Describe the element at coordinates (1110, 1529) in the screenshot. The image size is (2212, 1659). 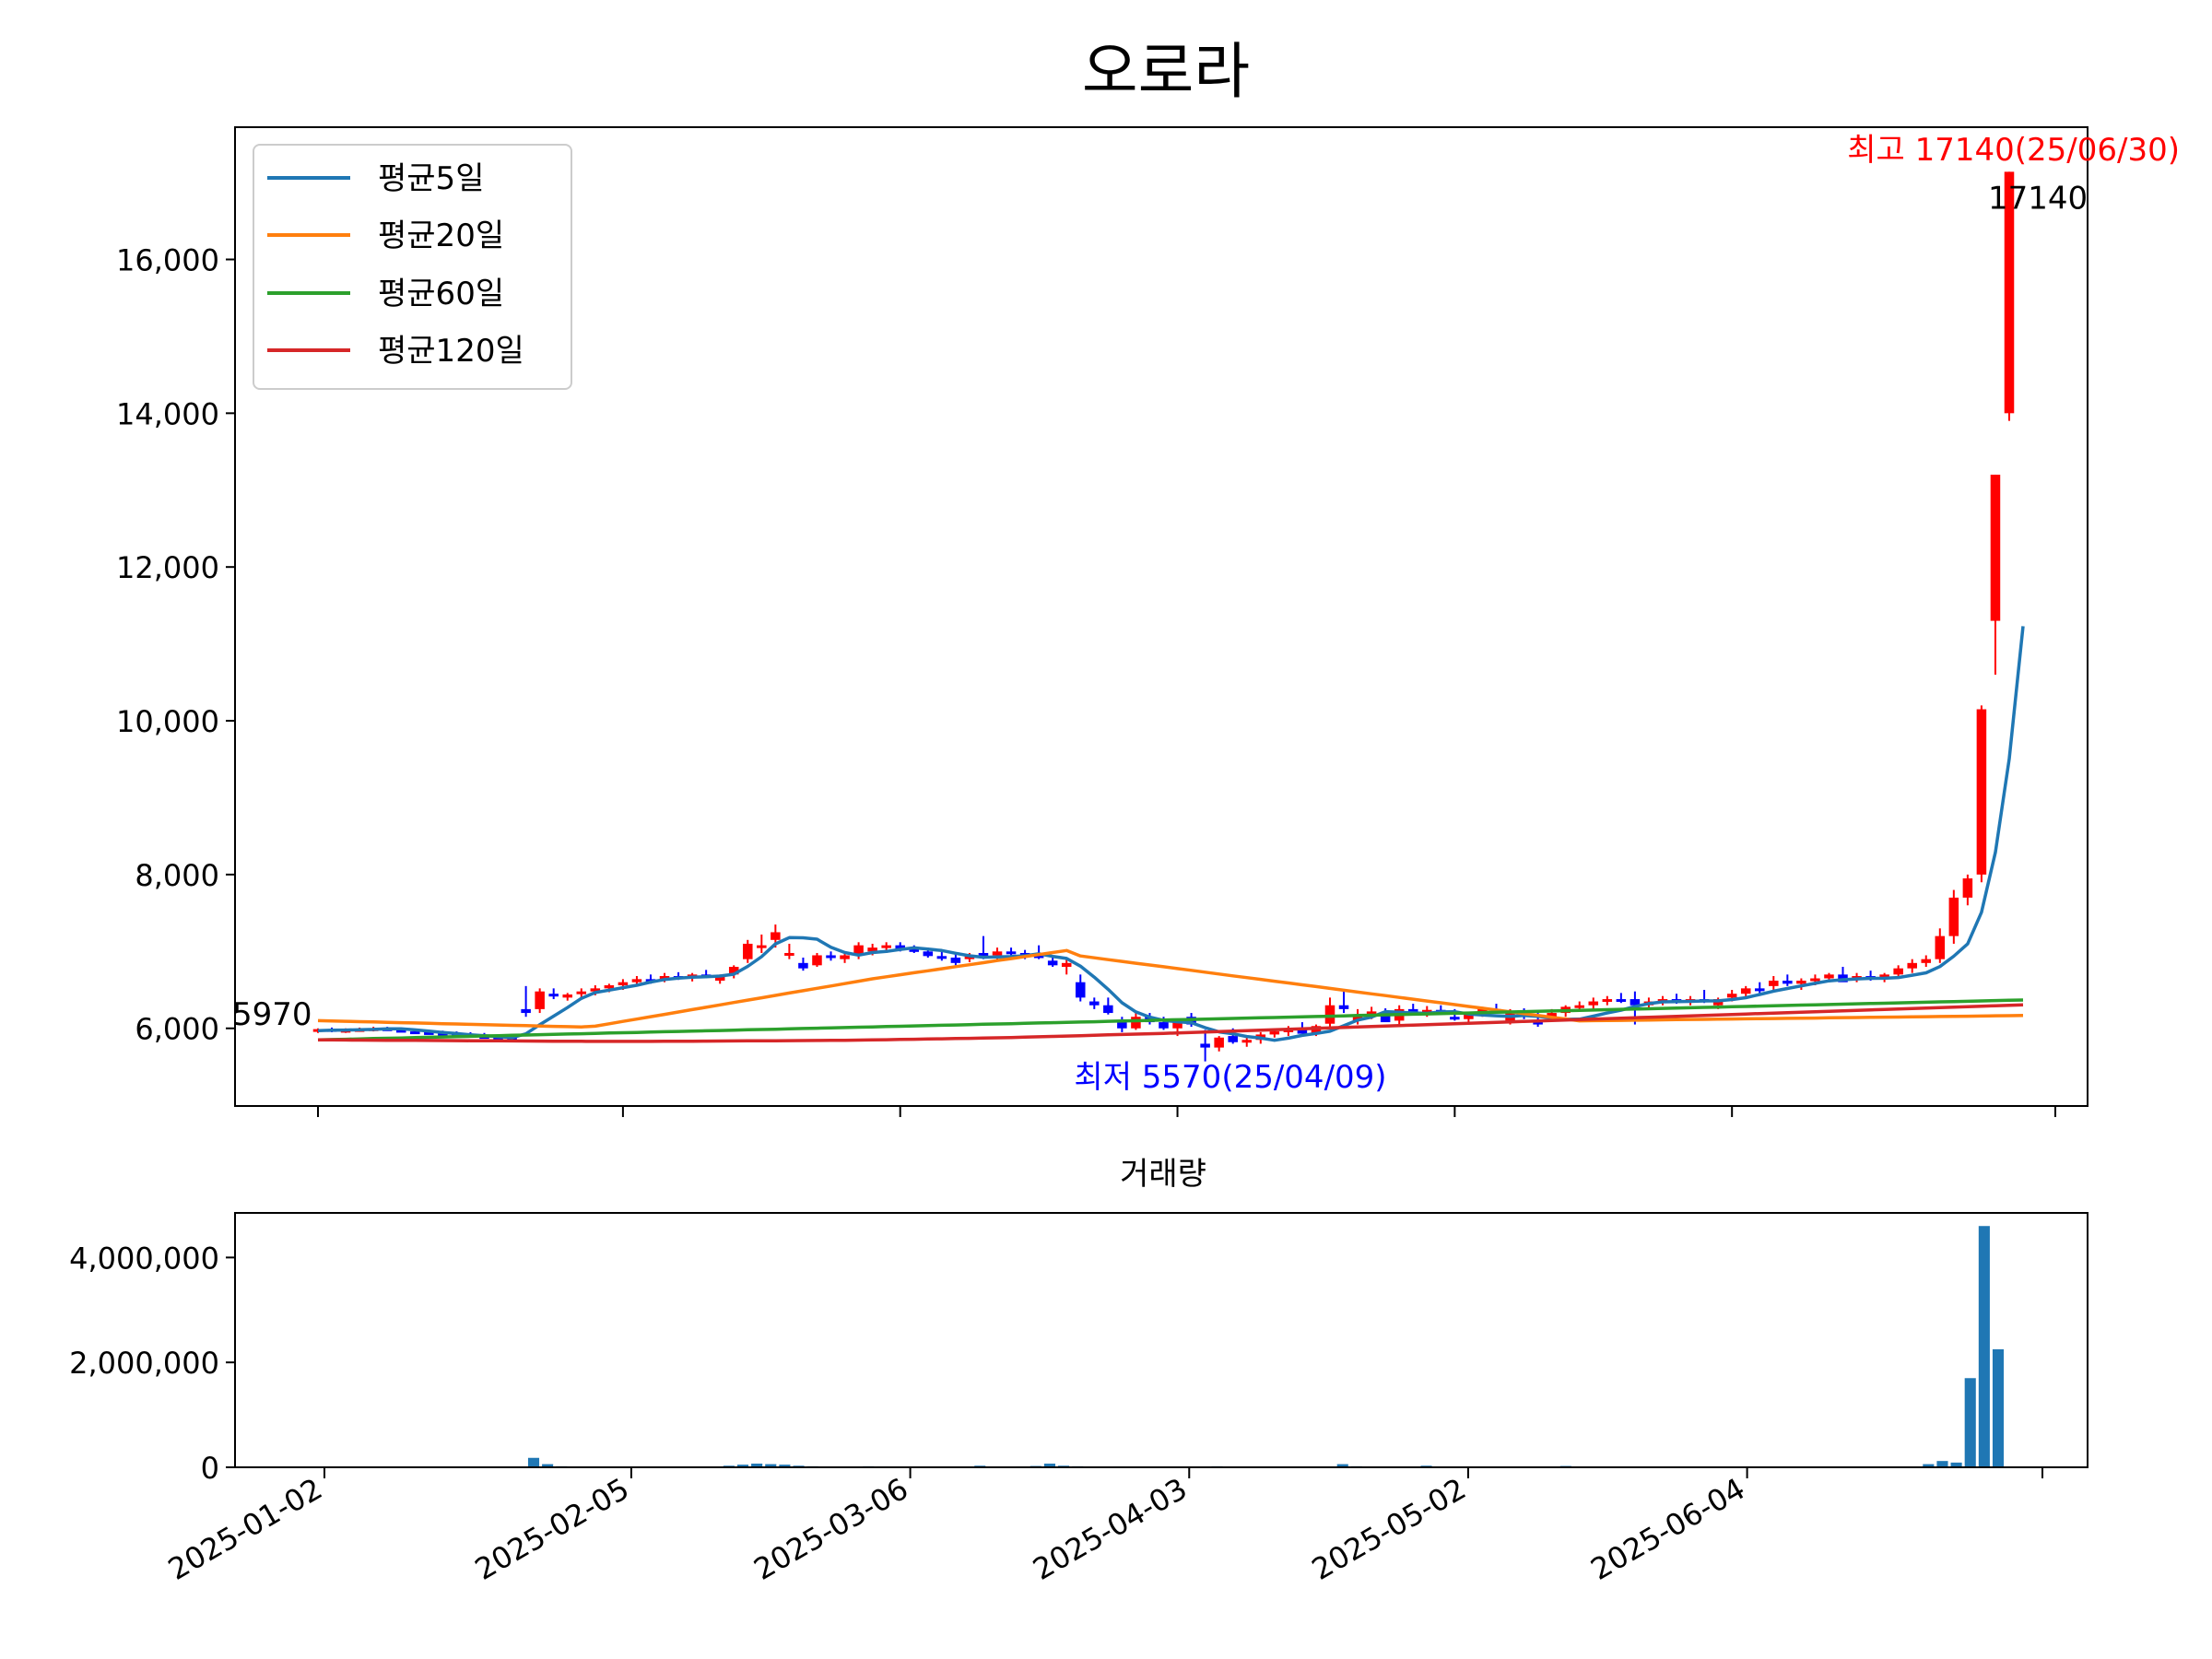
I see `x-tick-label: 2025-04-03` at that location.